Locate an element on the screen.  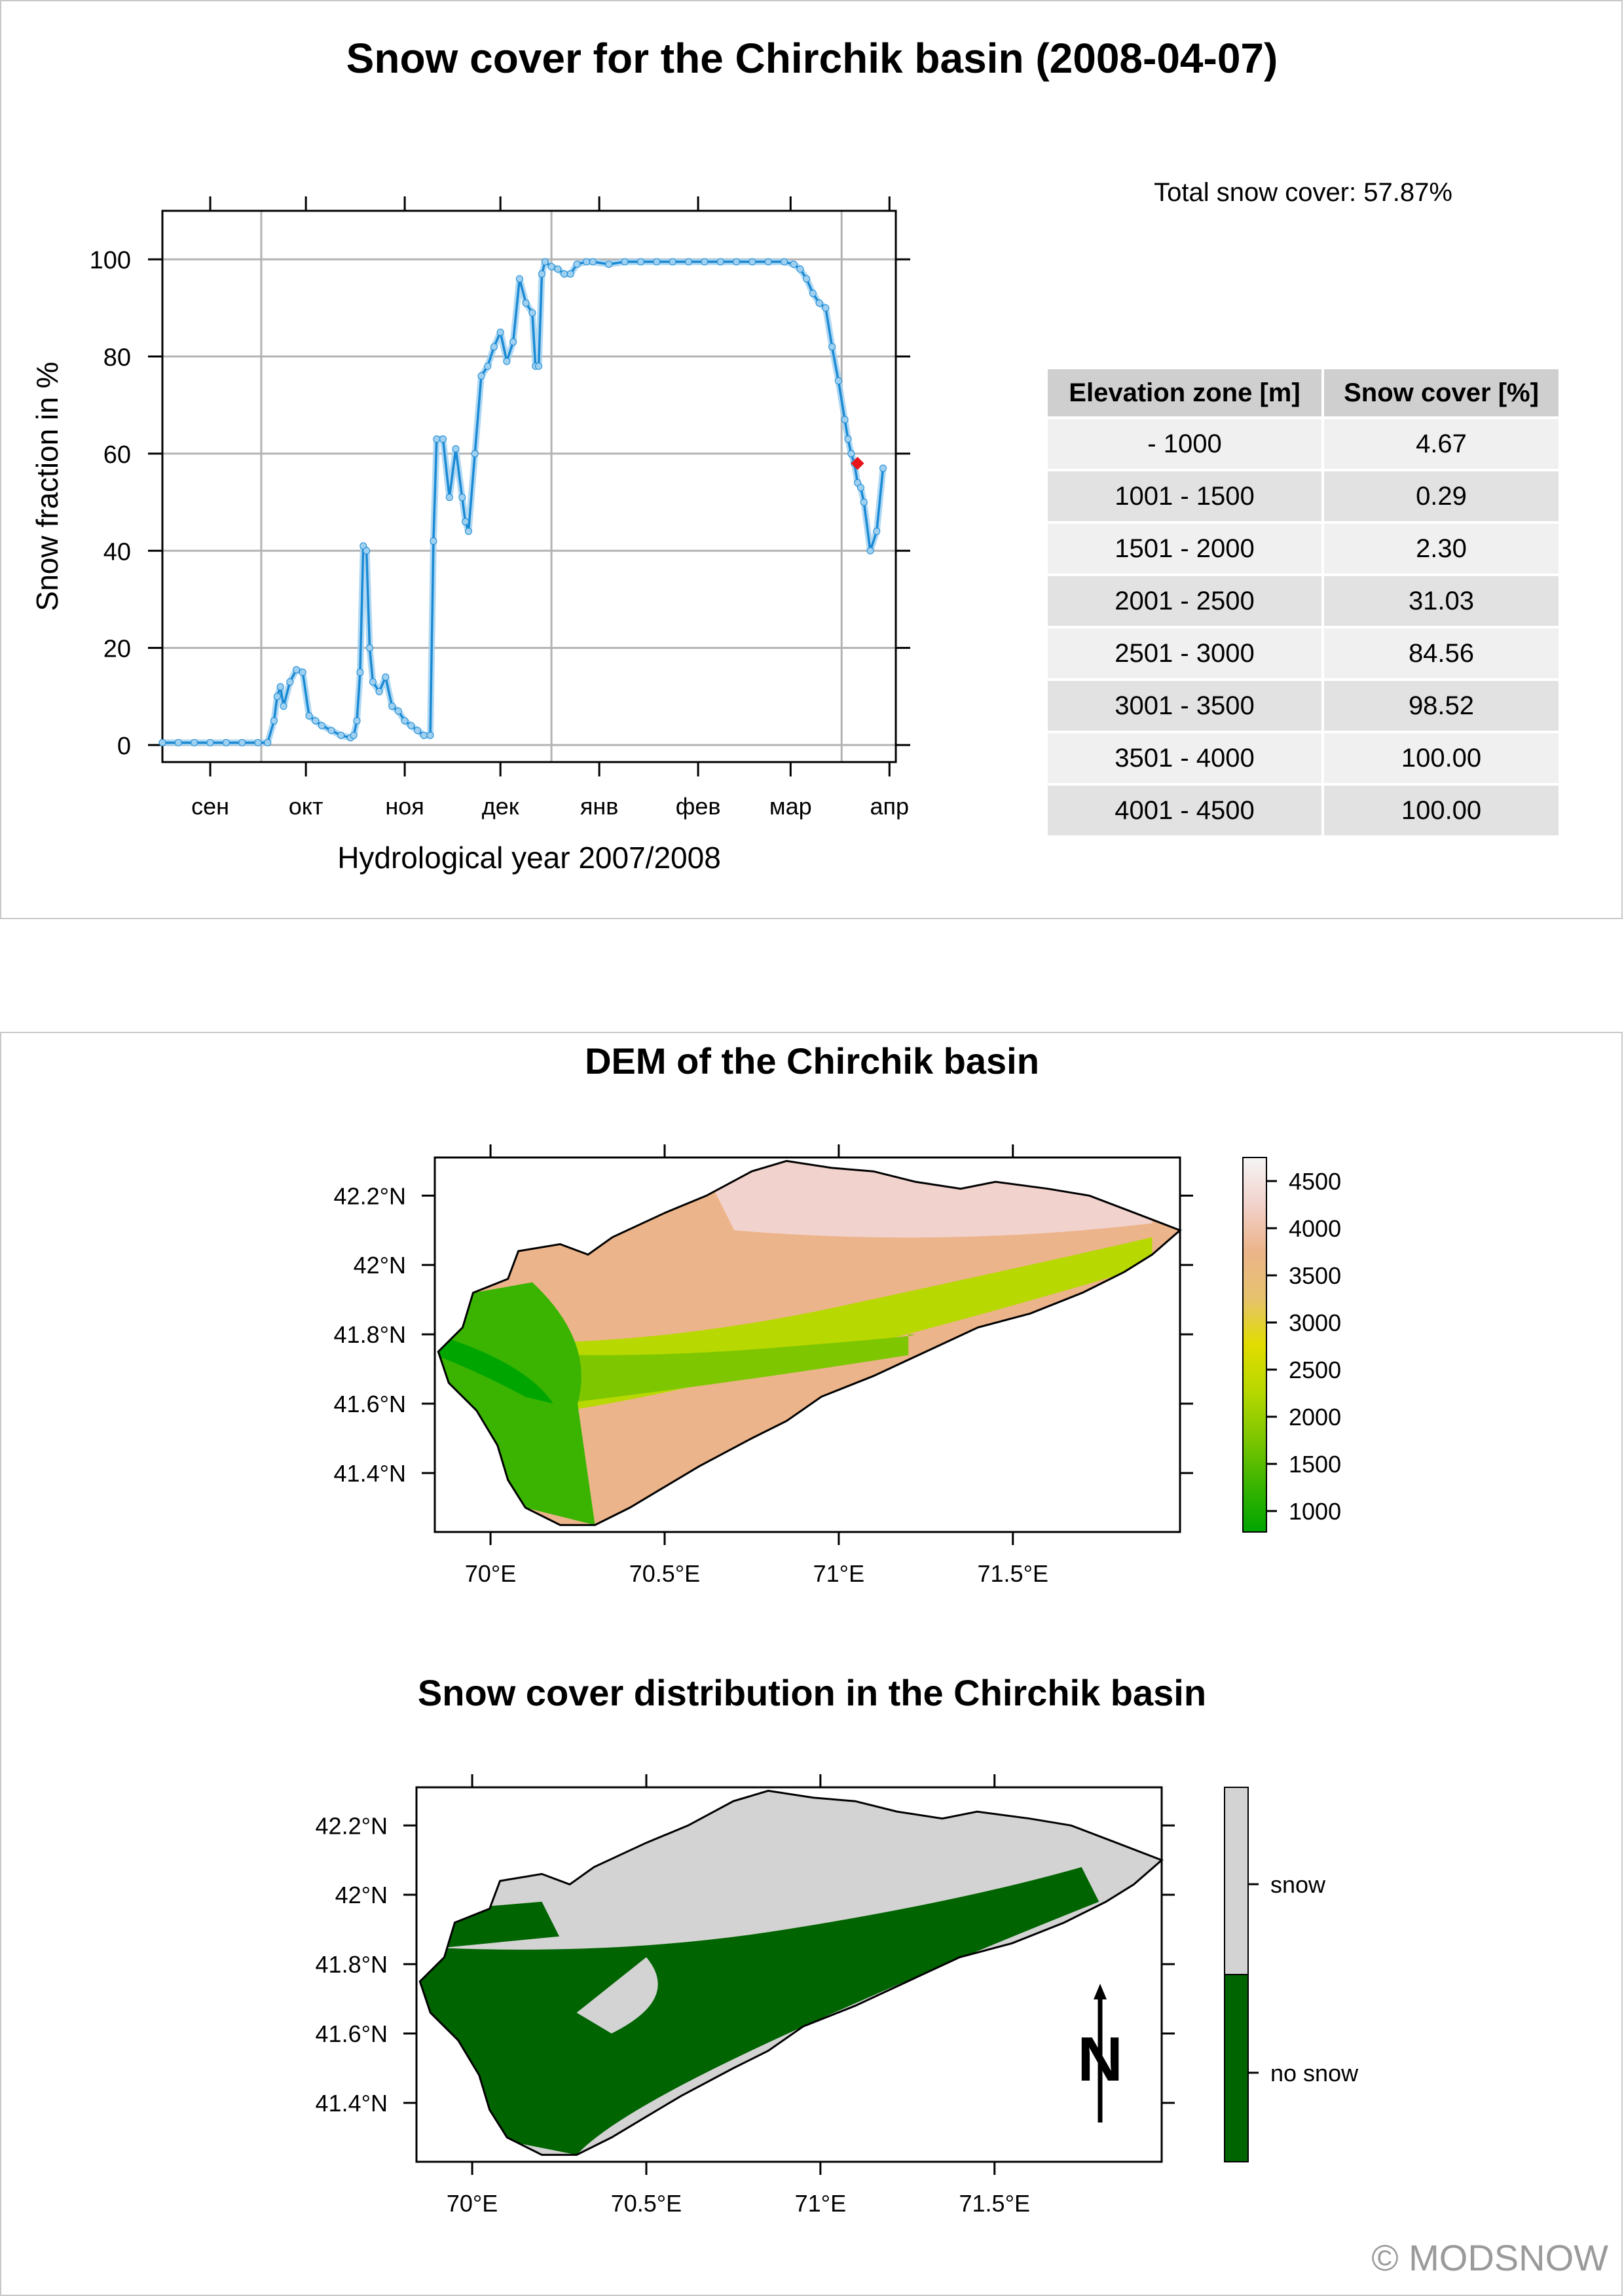
table-row: 2001 - 2500 31.03 is located at coordinates (1303, 601).